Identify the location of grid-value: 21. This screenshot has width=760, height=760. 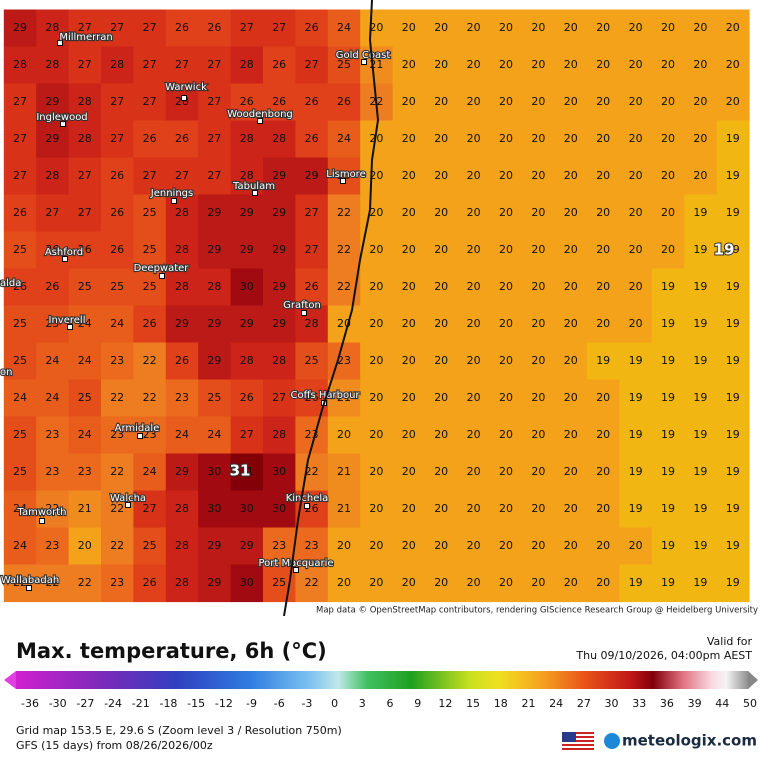
(344, 471).